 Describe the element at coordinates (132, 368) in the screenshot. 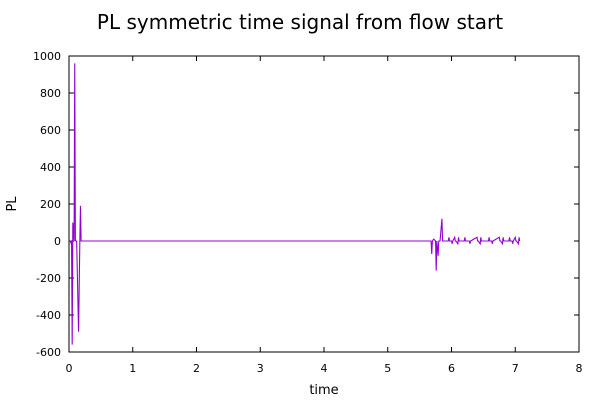

I see `x-tick-label: 1` at that location.